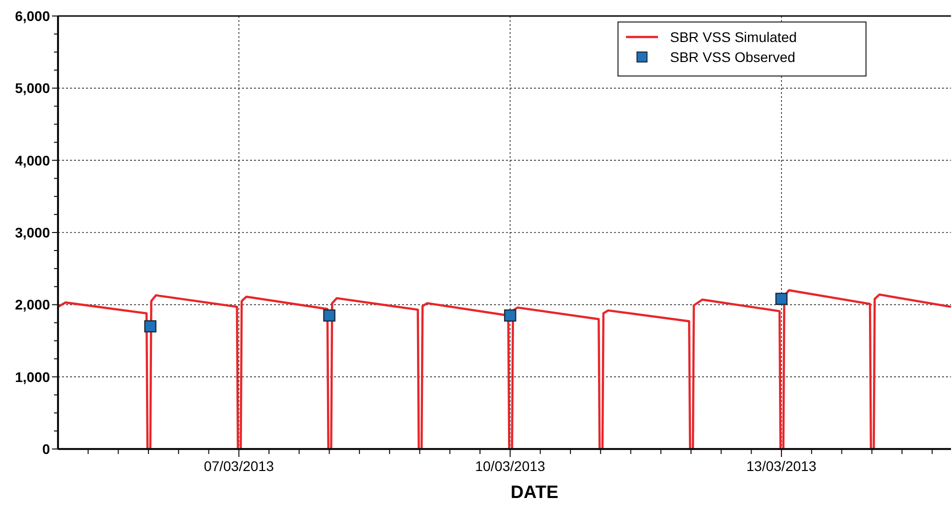 This screenshot has width=952, height=508. Describe the element at coordinates (32, 232) in the screenshot. I see `y-tick-label: 3,000` at that location.